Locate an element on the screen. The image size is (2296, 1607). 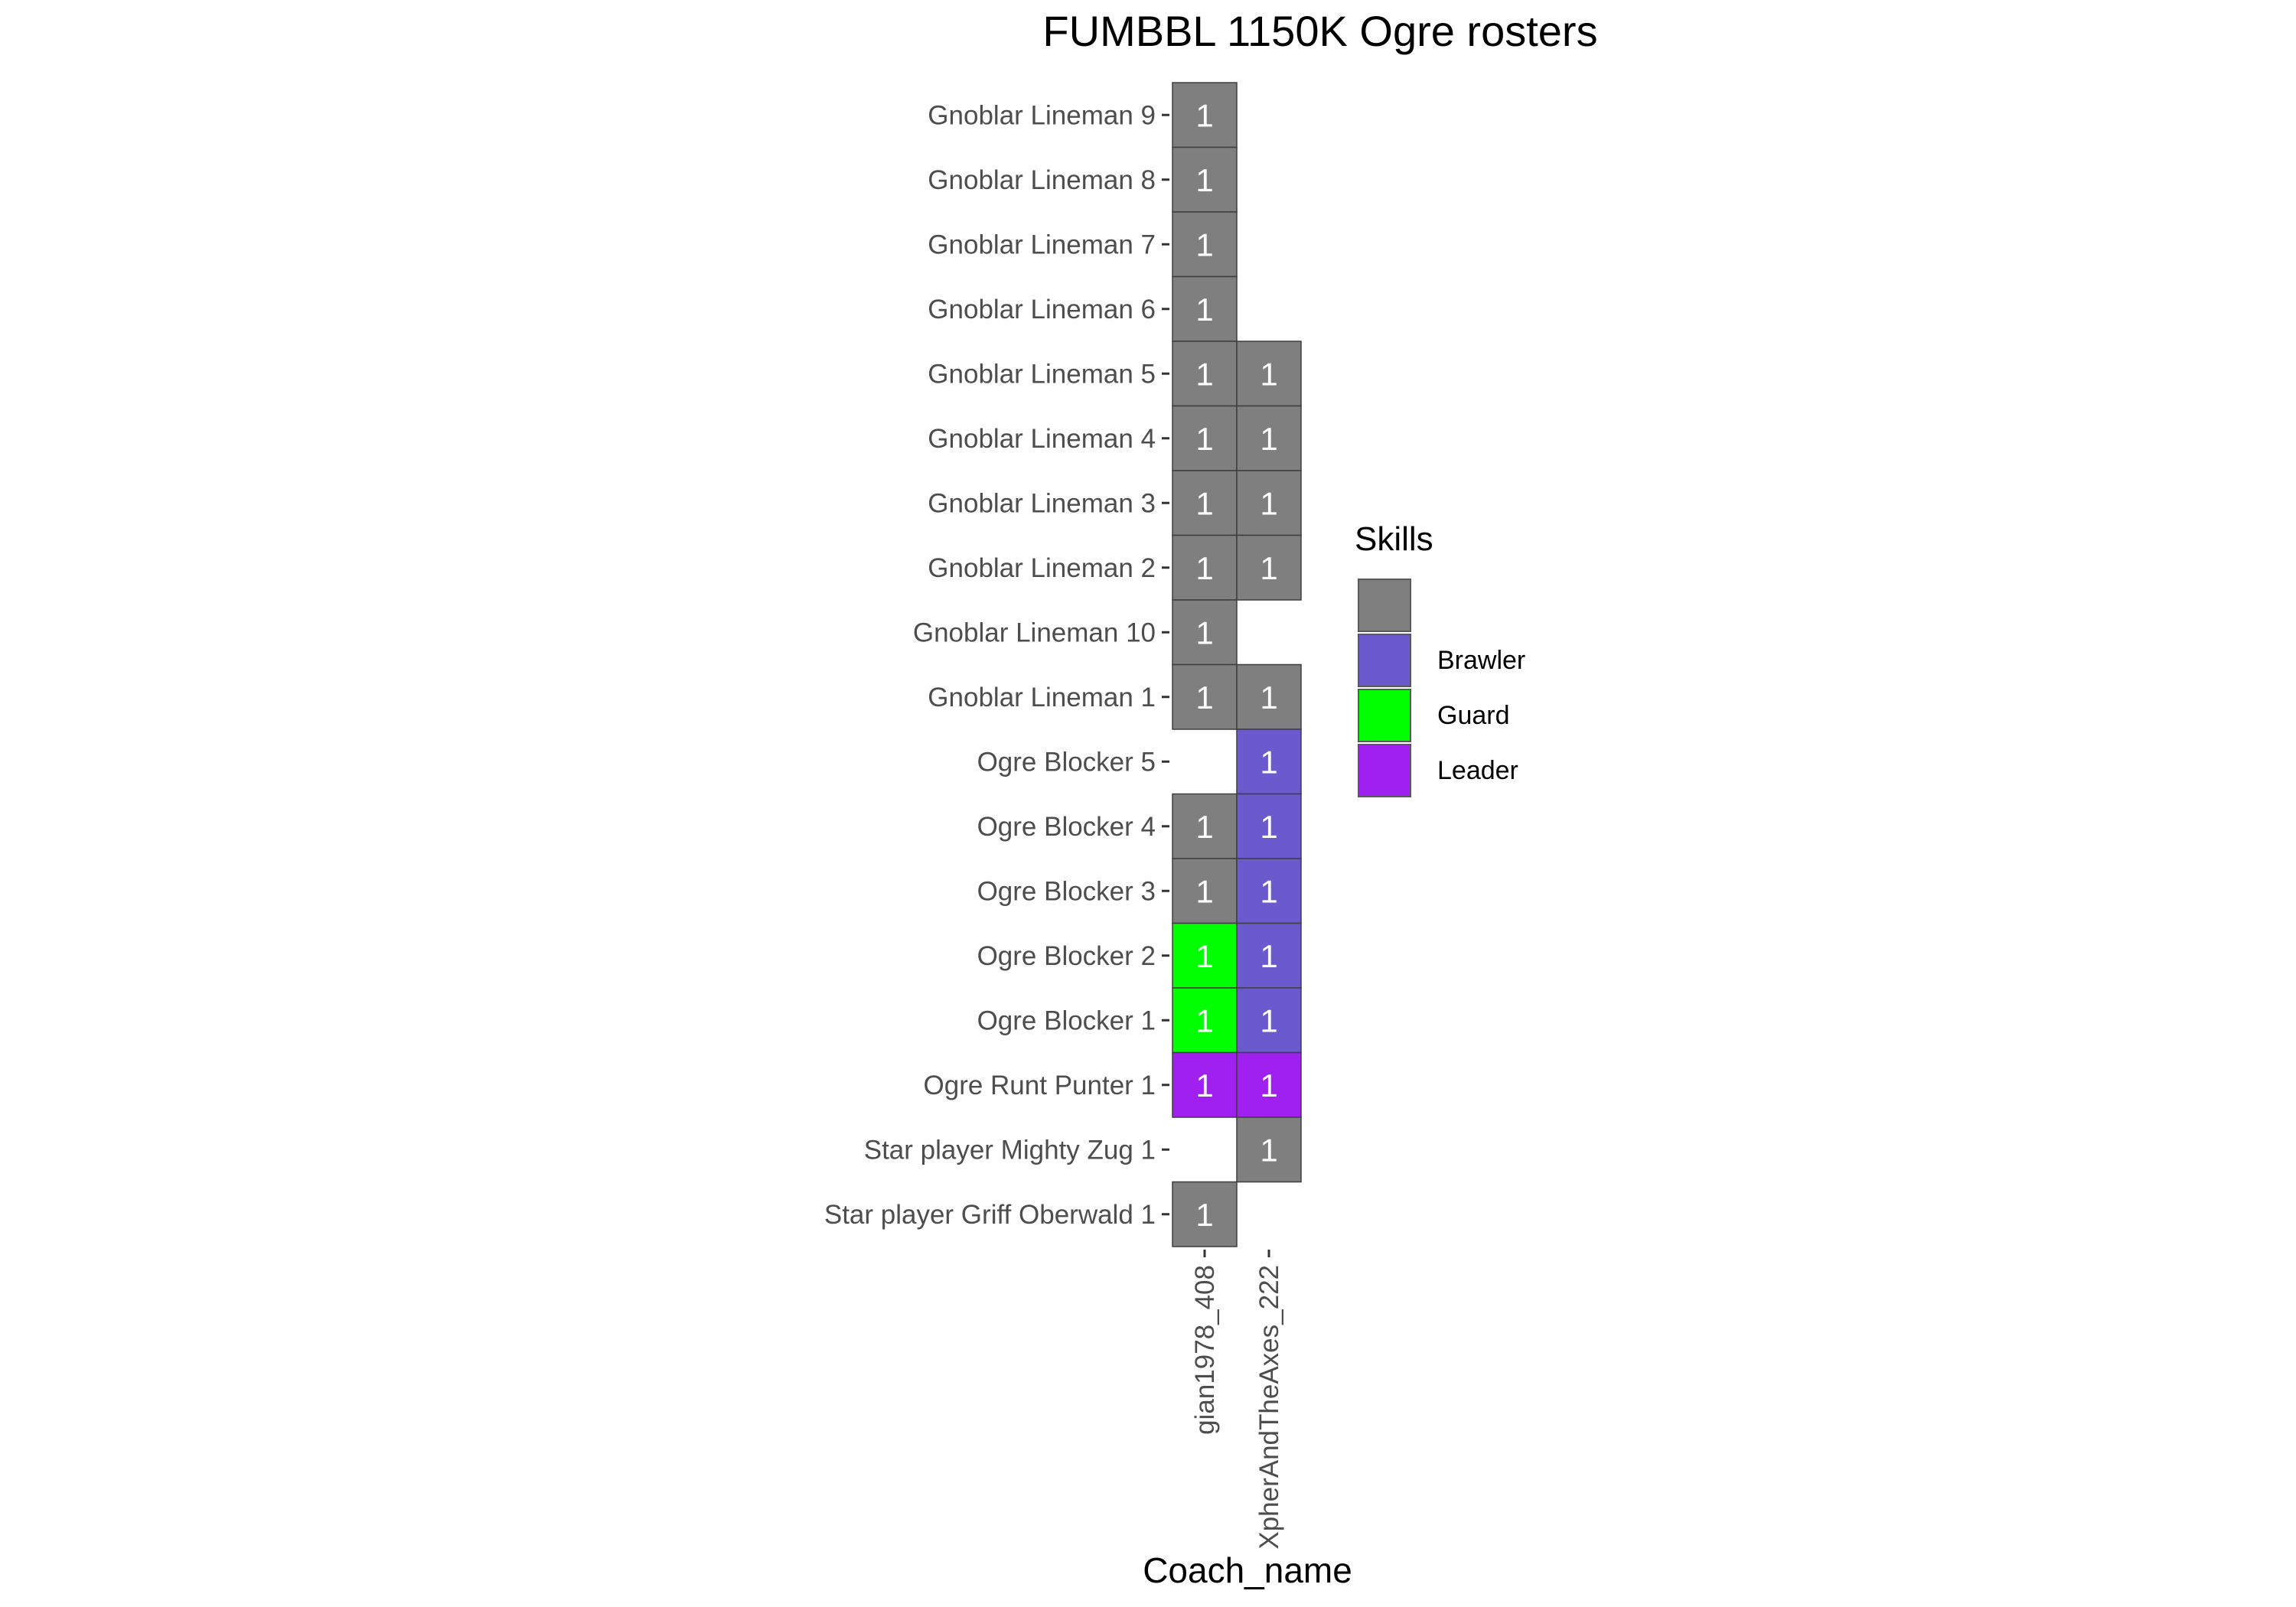
y-tick-label: Star player Mighty Zug 1 is located at coordinates (1010, 1150).